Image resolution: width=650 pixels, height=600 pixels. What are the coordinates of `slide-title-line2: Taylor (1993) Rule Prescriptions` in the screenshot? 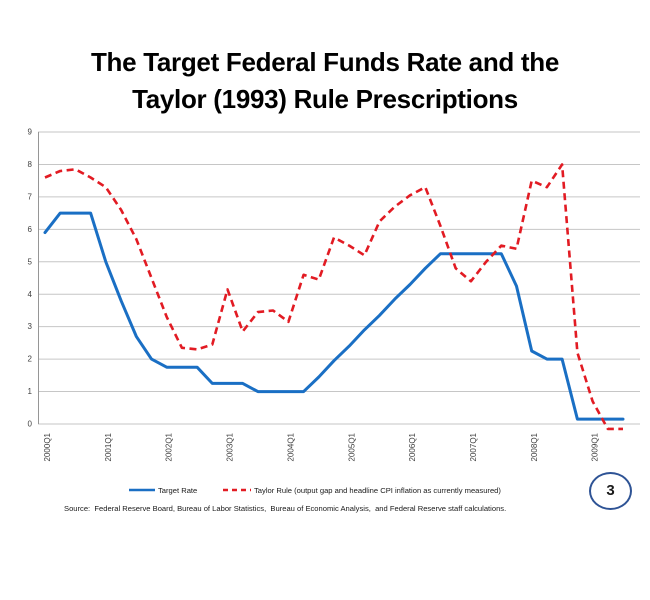 It's located at (325, 99).